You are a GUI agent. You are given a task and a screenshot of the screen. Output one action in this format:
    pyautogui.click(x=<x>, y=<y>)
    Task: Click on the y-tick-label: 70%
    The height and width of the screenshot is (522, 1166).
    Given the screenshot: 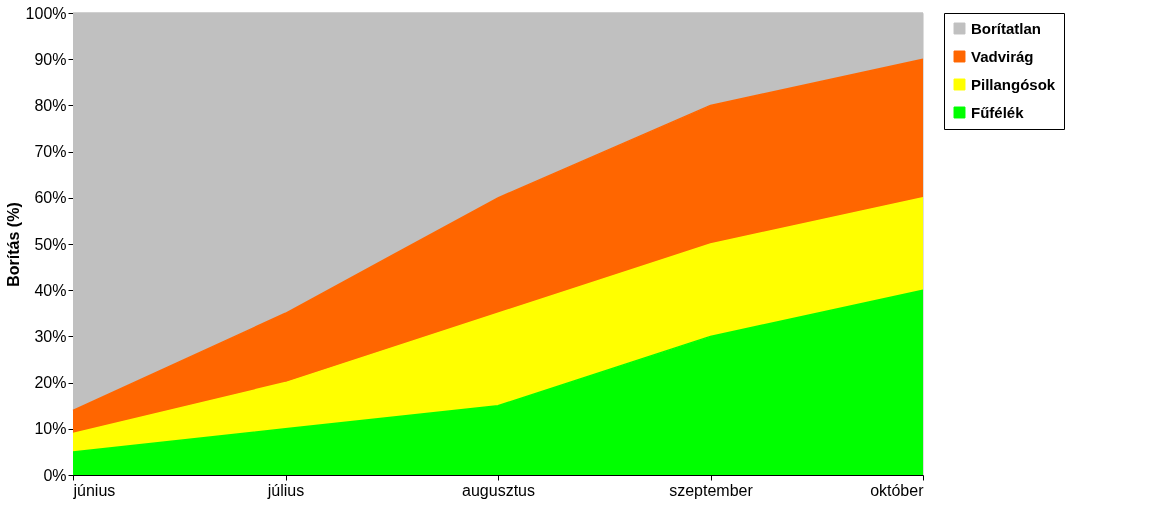 What is the action you would take?
    pyautogui.click(x=50, y=152)
    